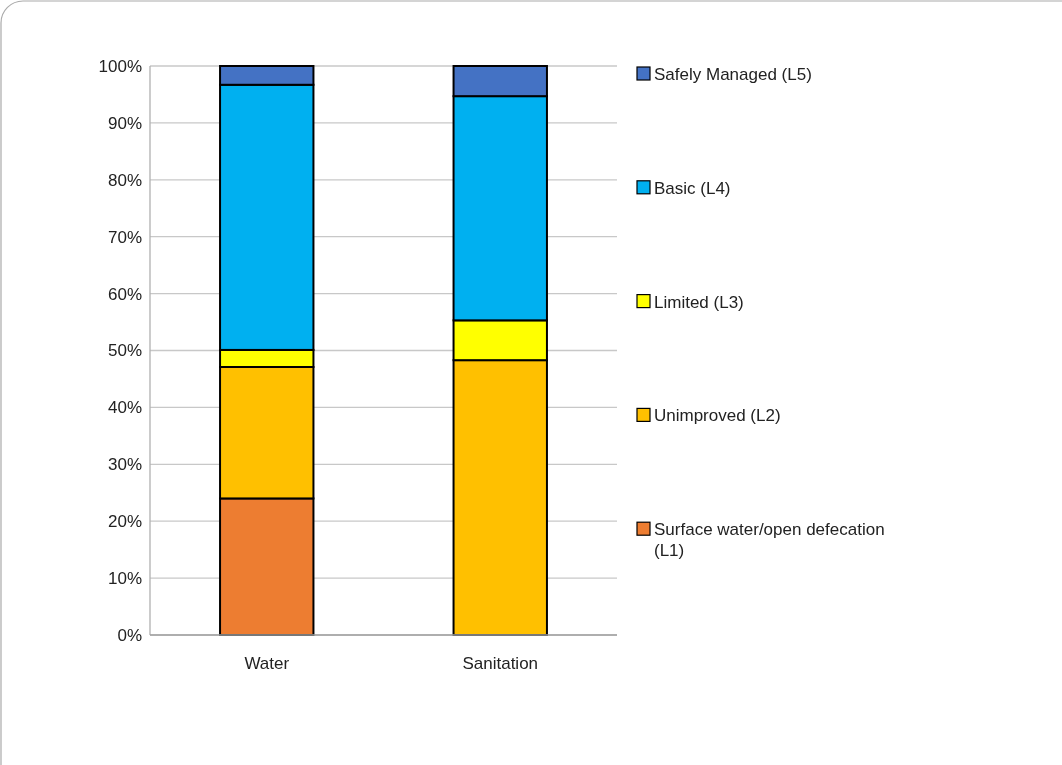  What do you see at coordinates (699, 302) in the screenshot?
I see `legend-label: Limited (L3)` at bounding box center [699, 302].